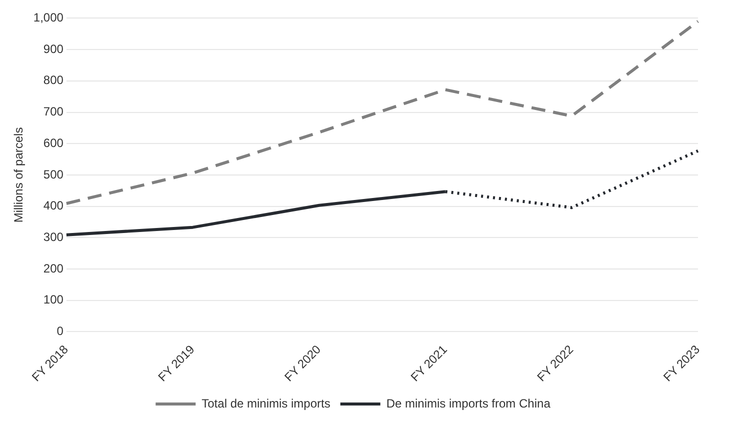  I want to click on y-tick-label: 100, so click(53, 299).